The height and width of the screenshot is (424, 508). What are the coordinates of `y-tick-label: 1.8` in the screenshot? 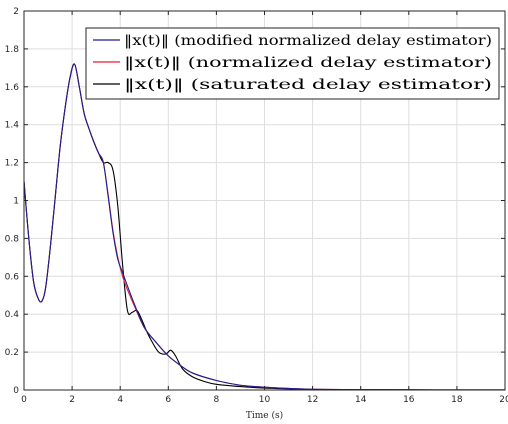 It's located at (12, 50).